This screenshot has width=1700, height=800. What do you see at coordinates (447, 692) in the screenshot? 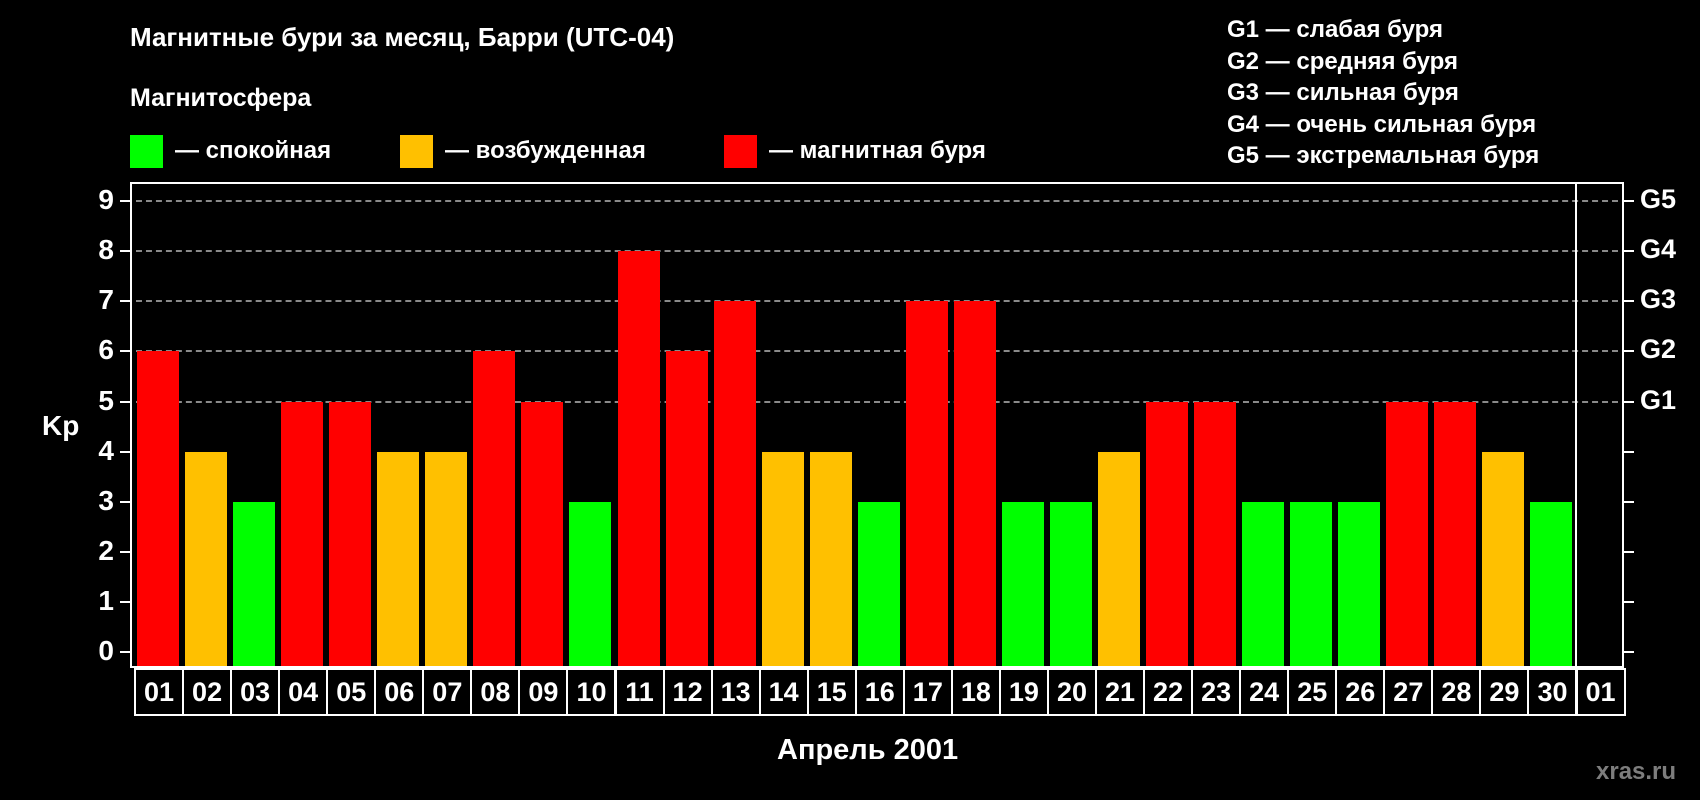
I see `x-tick-label: 07` at bounding box center [447, 692].